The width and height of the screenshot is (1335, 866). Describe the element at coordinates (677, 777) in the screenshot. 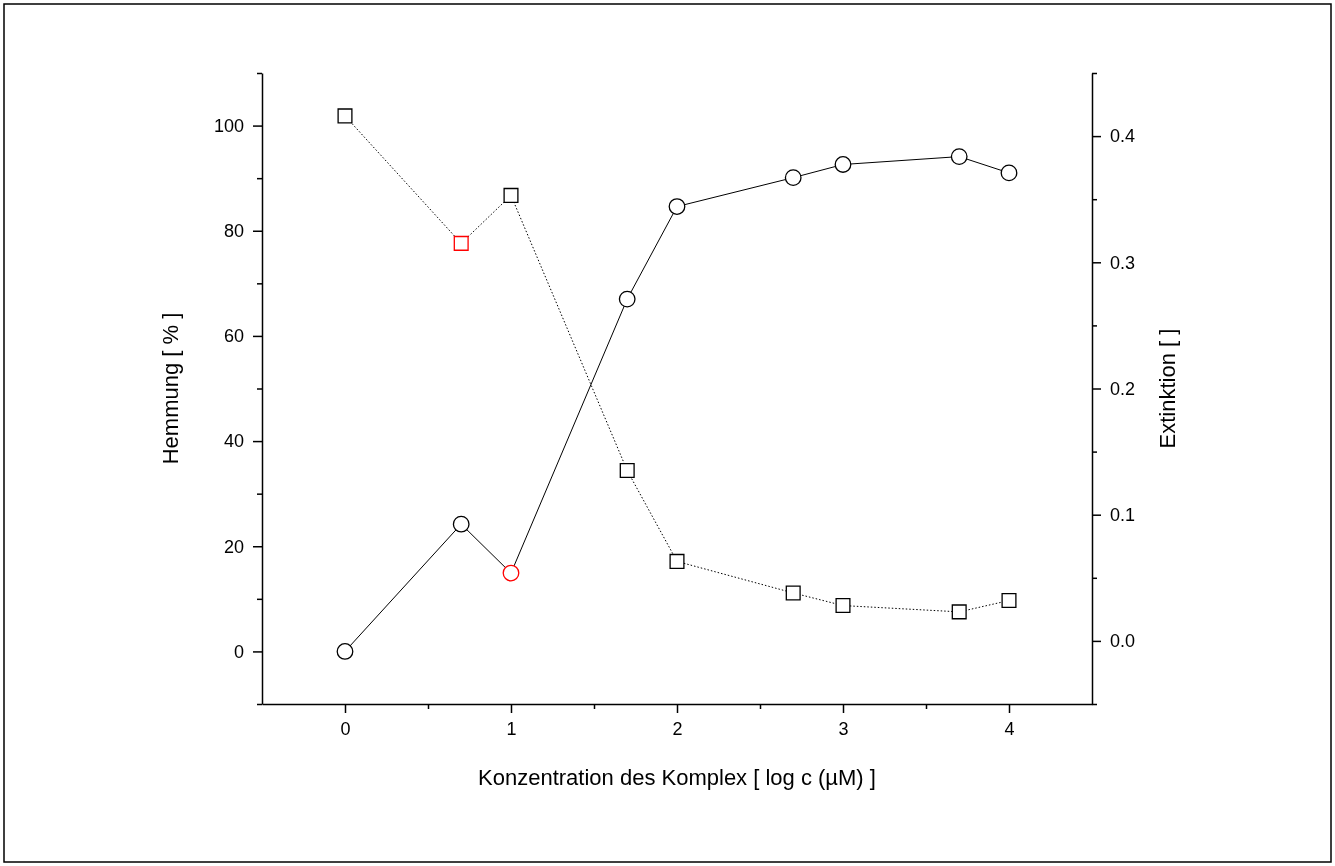

I see `x-axis-title: Konzentration des Komplex [ log c (µM) ]` at that location.